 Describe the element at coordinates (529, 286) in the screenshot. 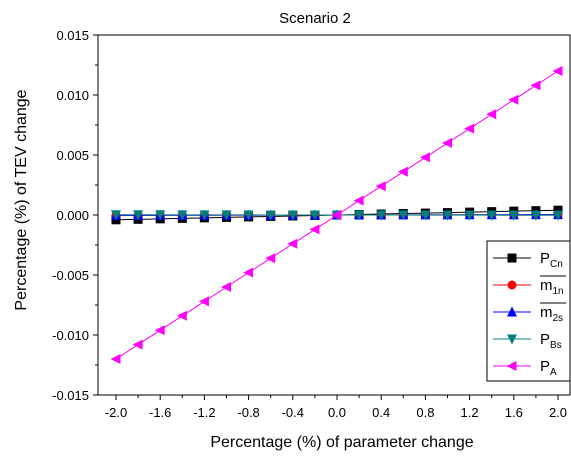

I see `legend-item: m1n` at that location.